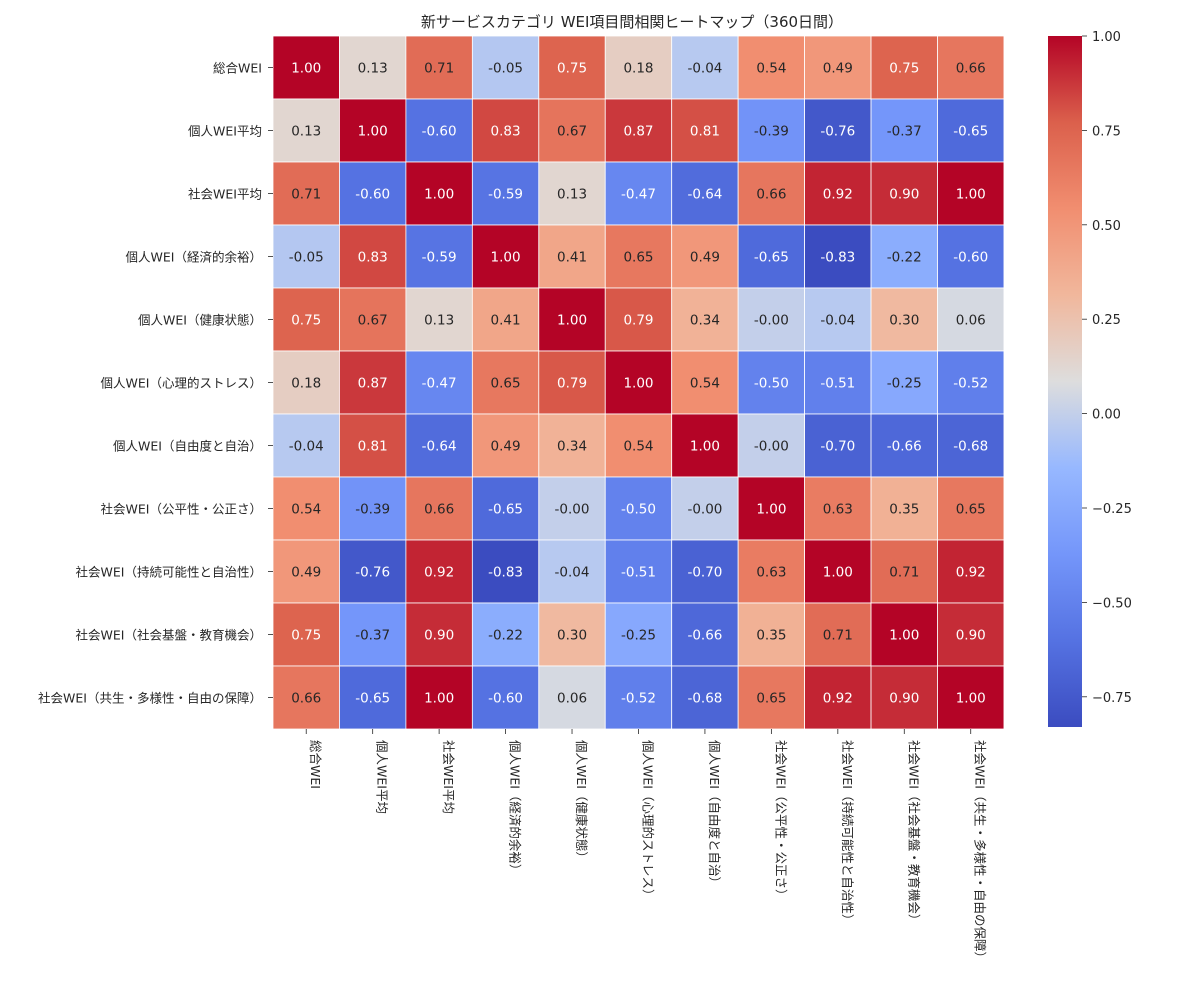 The width and height of the screenshot is (1200, 1004). Describe the element at coordinates (704, 195) in the screenshot. I see `cell-value-label: -0.64` at that location.